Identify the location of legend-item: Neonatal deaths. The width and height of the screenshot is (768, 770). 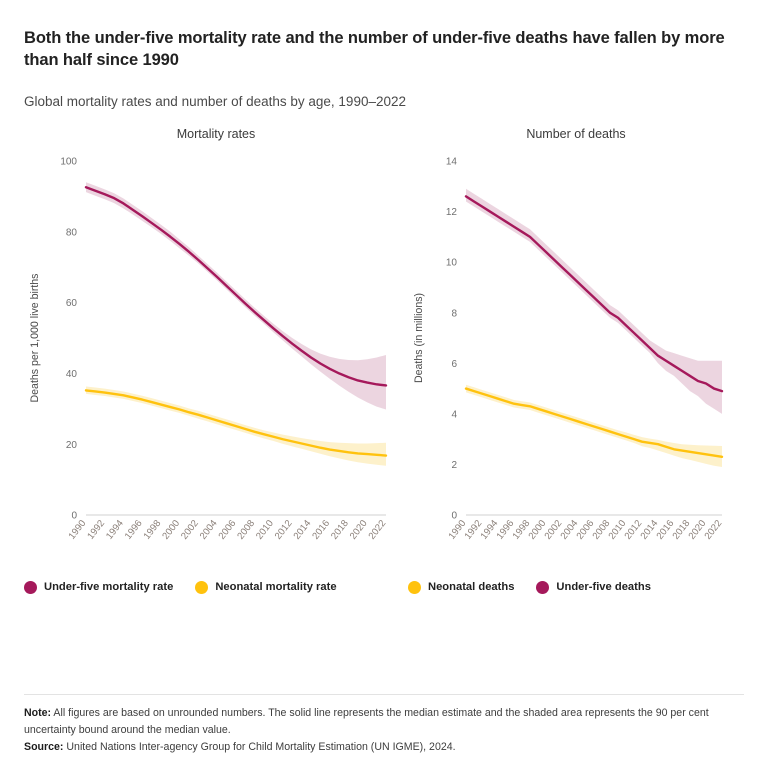
(461, 587).